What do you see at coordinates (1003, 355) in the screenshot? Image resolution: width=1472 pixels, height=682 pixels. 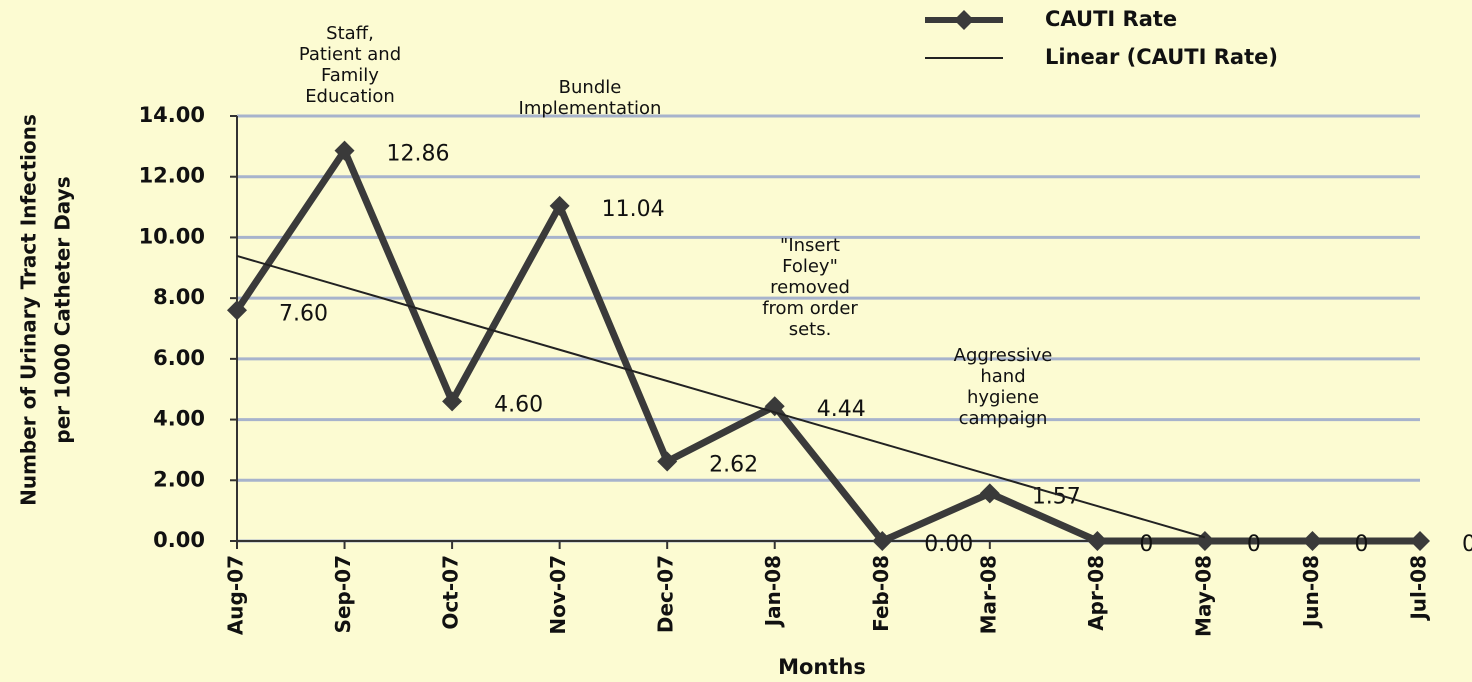 I see `annotation: Aggressive` at bounding box center [1003, 355].